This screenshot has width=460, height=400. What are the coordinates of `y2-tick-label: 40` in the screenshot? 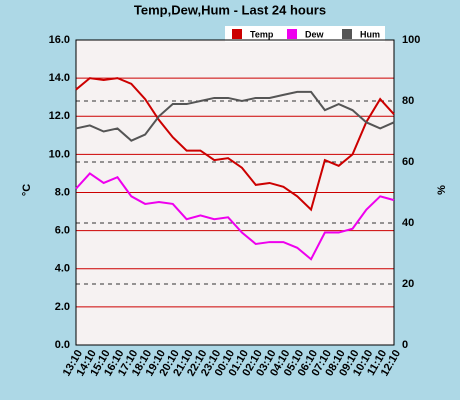 It's located at (408, 223).